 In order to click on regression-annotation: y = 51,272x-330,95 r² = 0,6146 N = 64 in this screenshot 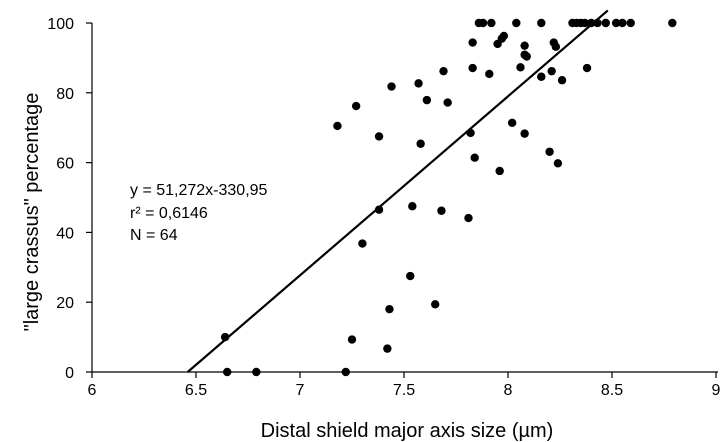, I will do `click(199, 213)`.